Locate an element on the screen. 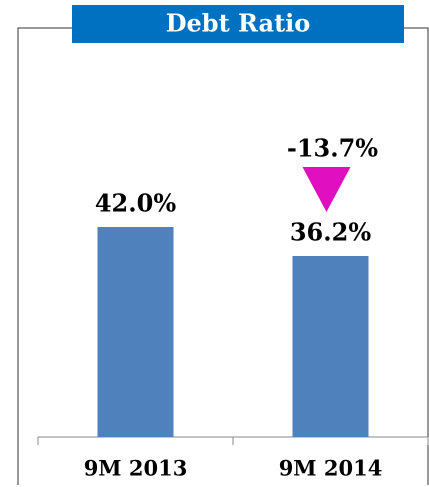 This screenshot has width=429, height=487. value-label: 42.0% is located at coordinates (135, 203).